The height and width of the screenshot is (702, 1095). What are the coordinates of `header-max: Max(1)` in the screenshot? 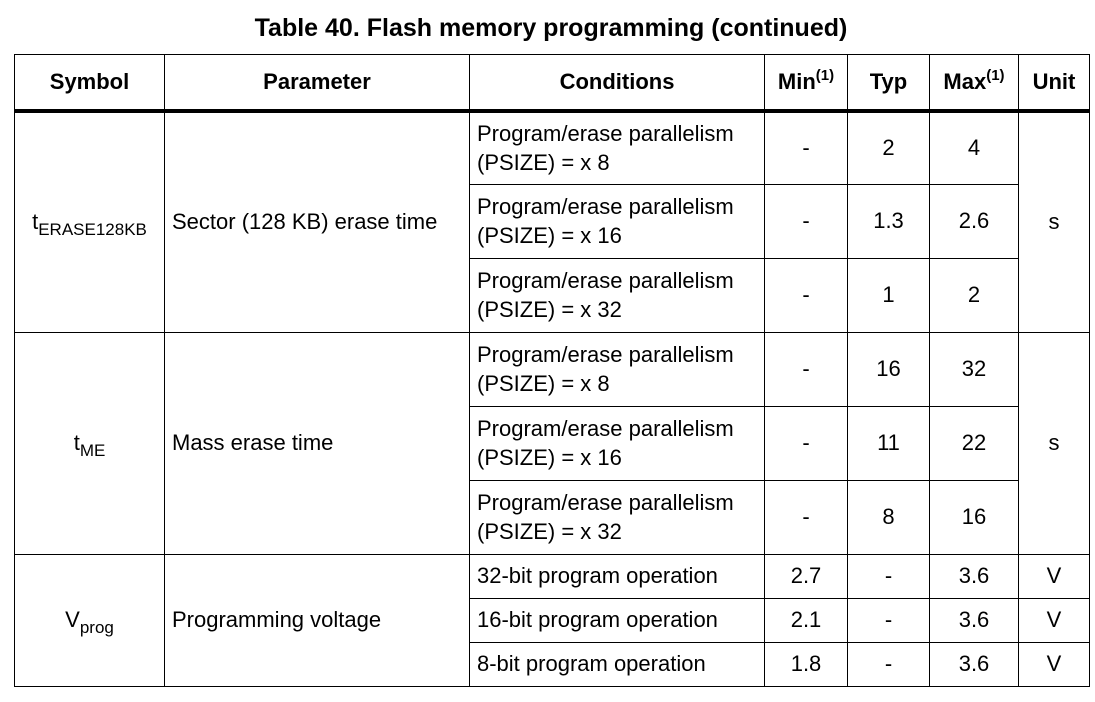 It's located at (974, 83).